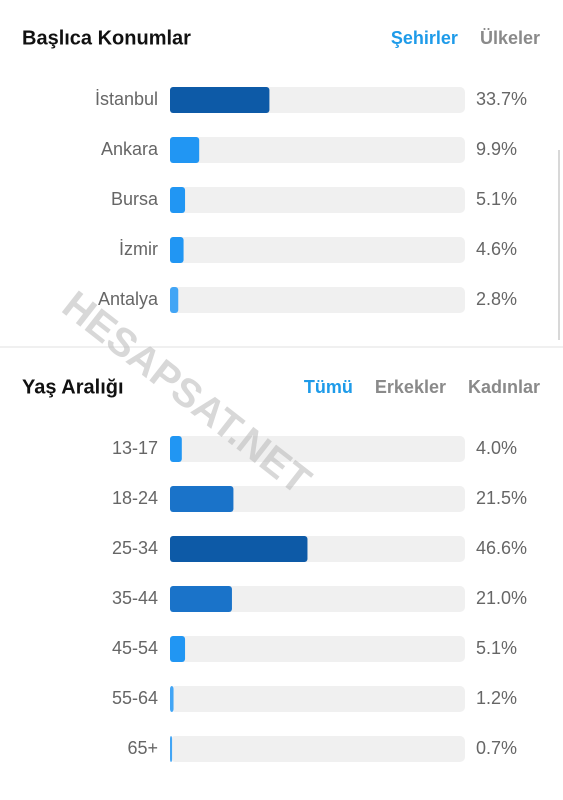  What do you see at coordinates (410, 387) in the screenshot?
I see `tab: Erkekler` at bounding box center [410, 387].